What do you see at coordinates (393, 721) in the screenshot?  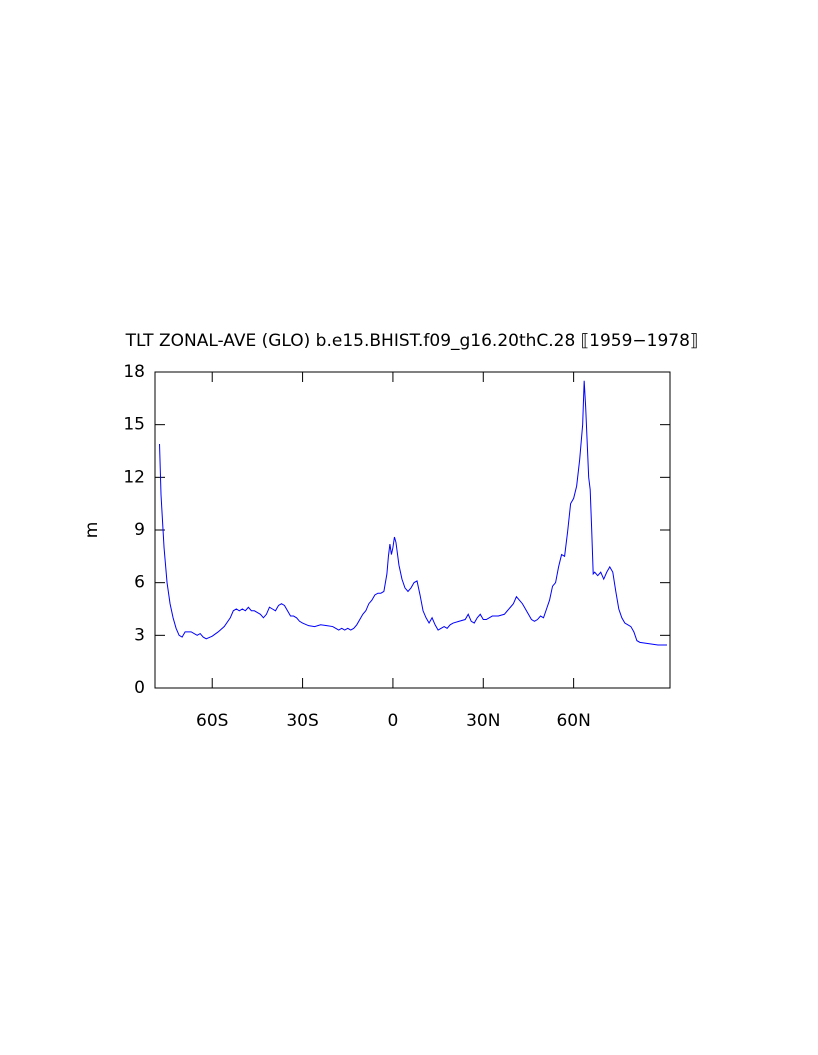 I see `x-tick-label: 0` at bounding box center [393, 721].